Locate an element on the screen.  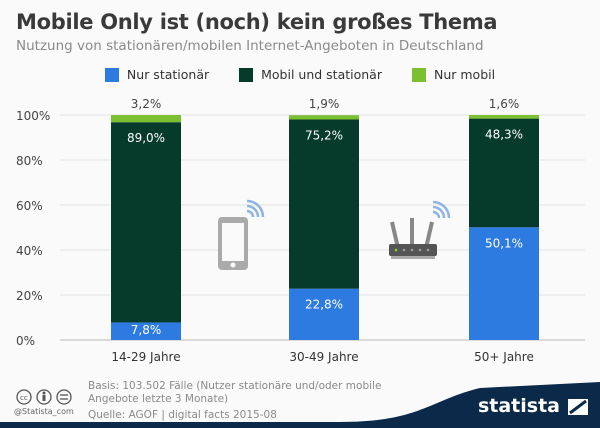
brand-logo: statista is located at coordinates (518, 406).